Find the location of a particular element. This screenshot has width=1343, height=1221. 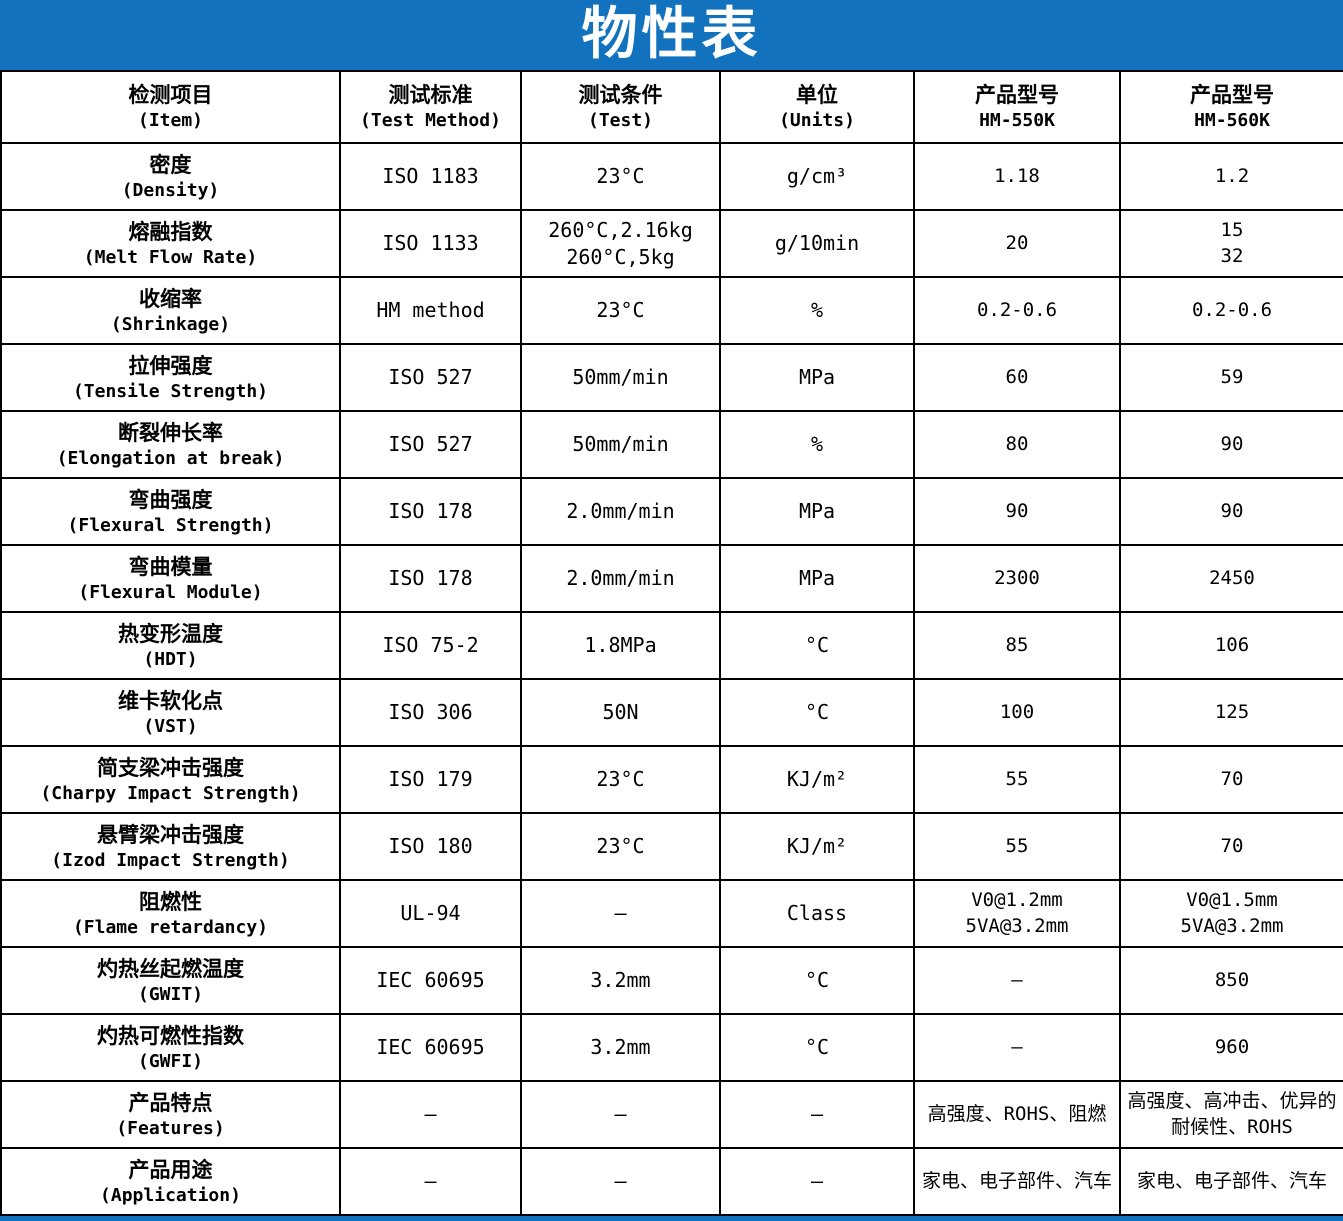

cell-item: 维卡软化点 (VST) is located at coordinates (170, 713).